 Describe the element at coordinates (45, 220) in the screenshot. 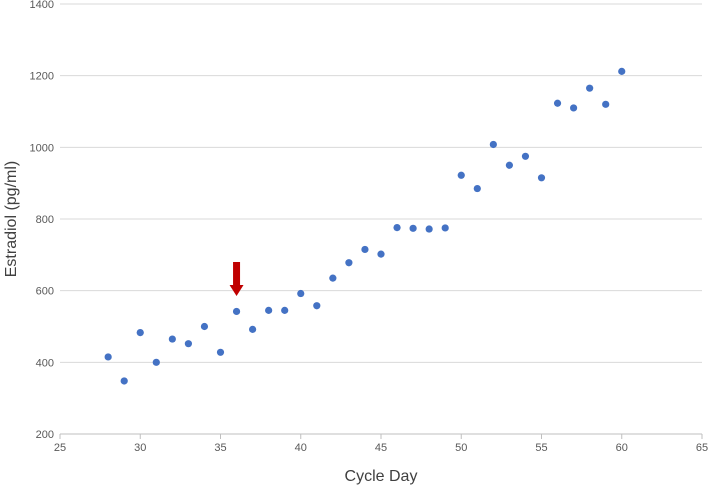

I see `y-tick-label: 800` at that location.